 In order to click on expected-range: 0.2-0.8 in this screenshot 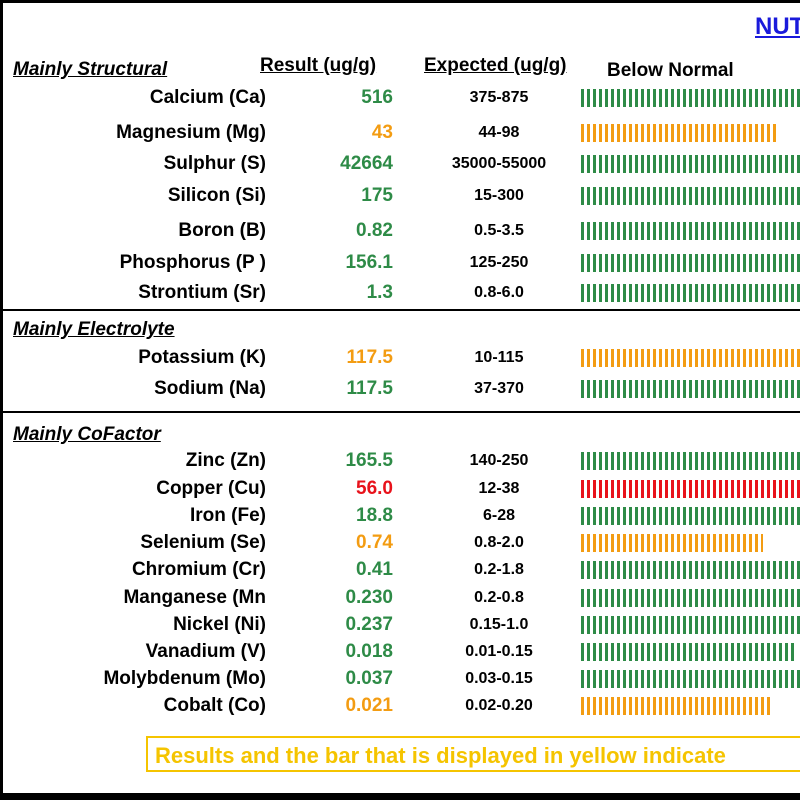, I will do `click(499, 597)`.